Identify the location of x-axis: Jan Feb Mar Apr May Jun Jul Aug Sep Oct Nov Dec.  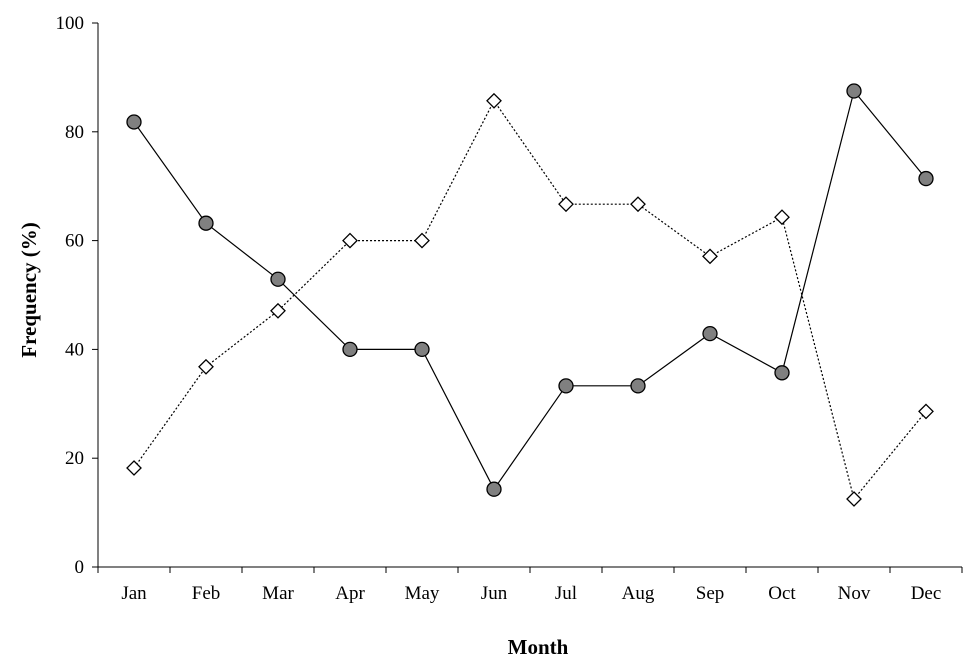
(530, 585).